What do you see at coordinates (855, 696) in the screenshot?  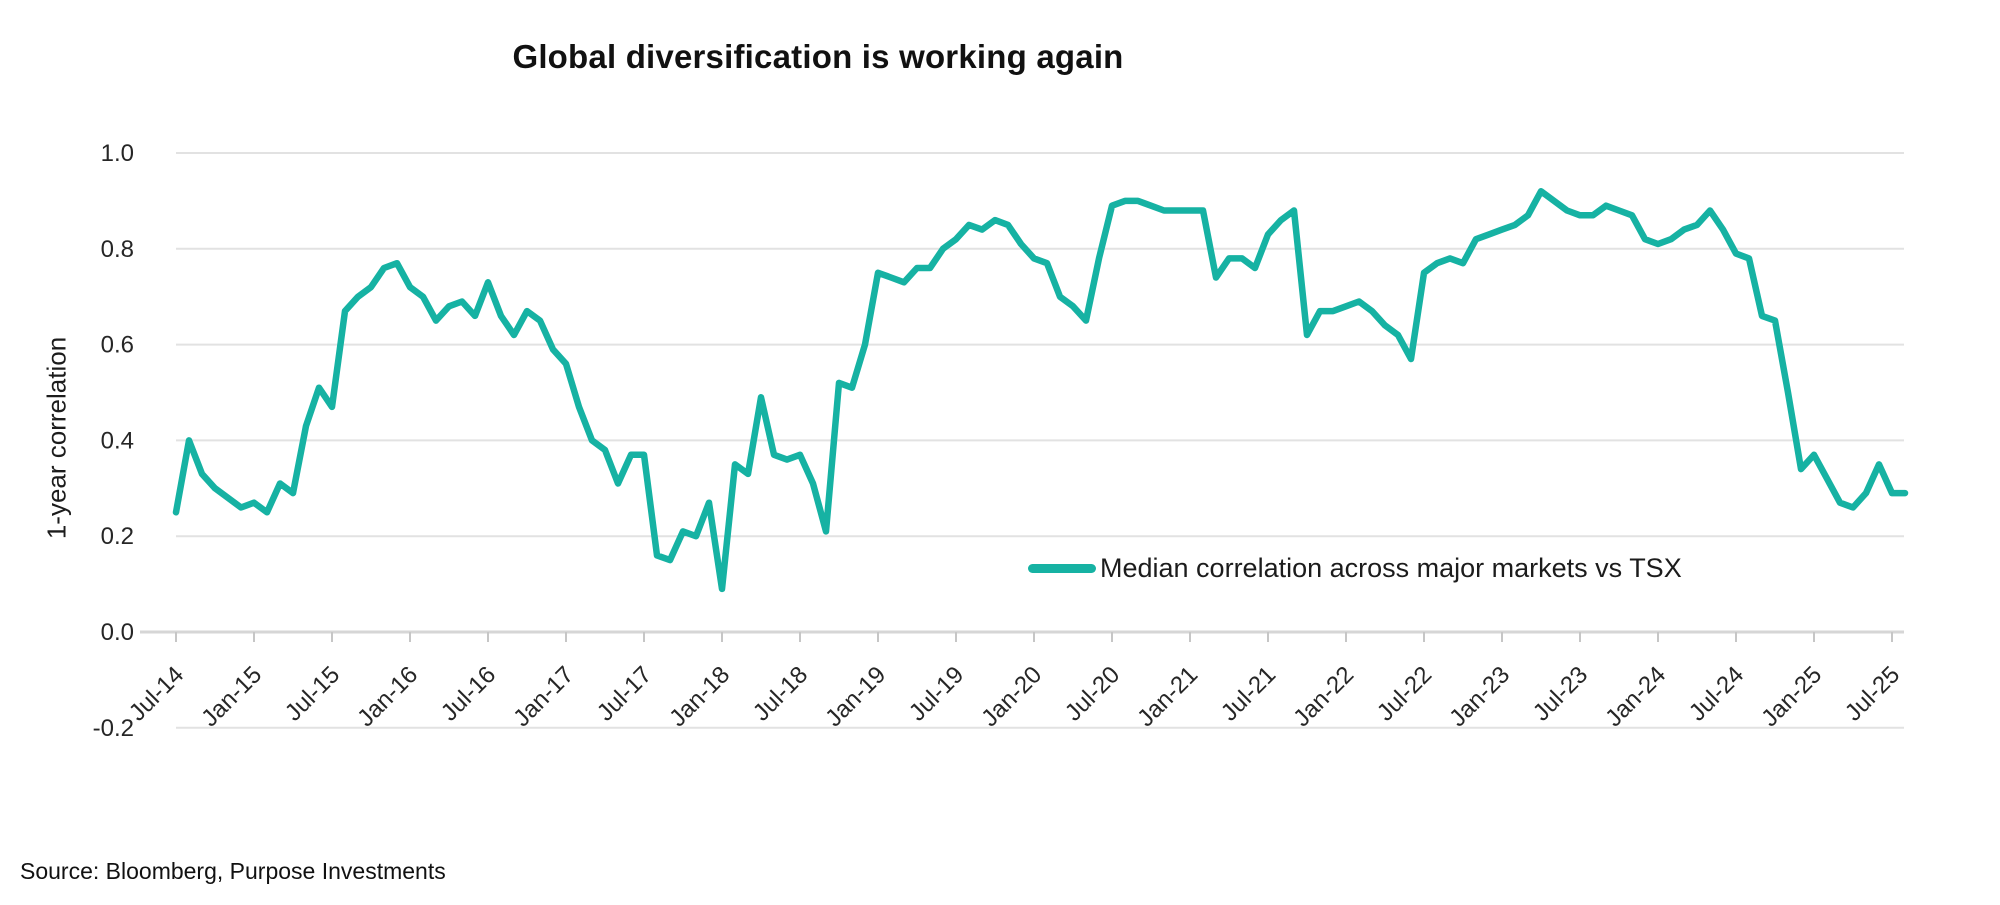 I see `x-tick-label: Jan-19` at bounding box center [855, 696].